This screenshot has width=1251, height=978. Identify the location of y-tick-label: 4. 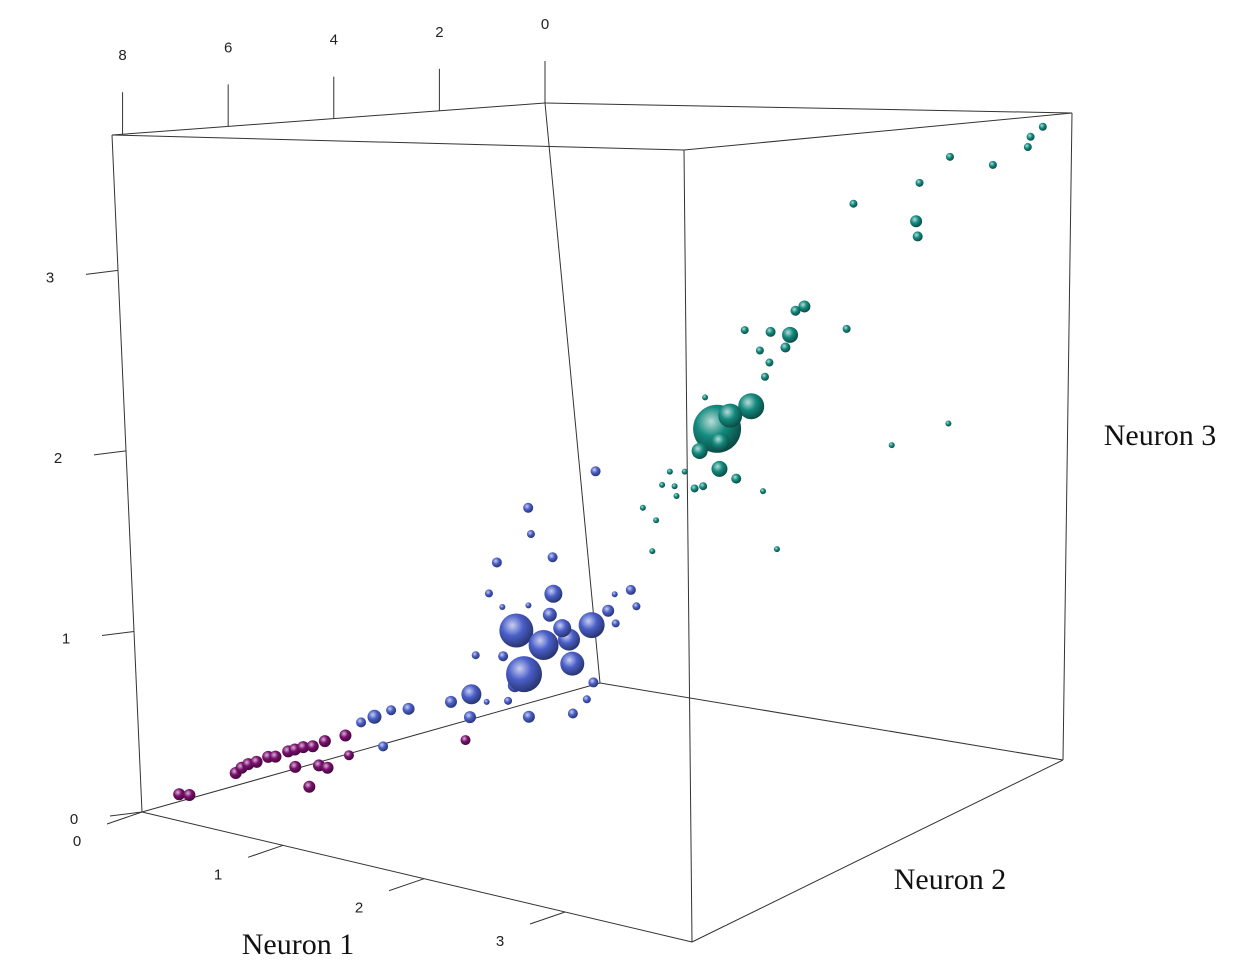
(334, 40).